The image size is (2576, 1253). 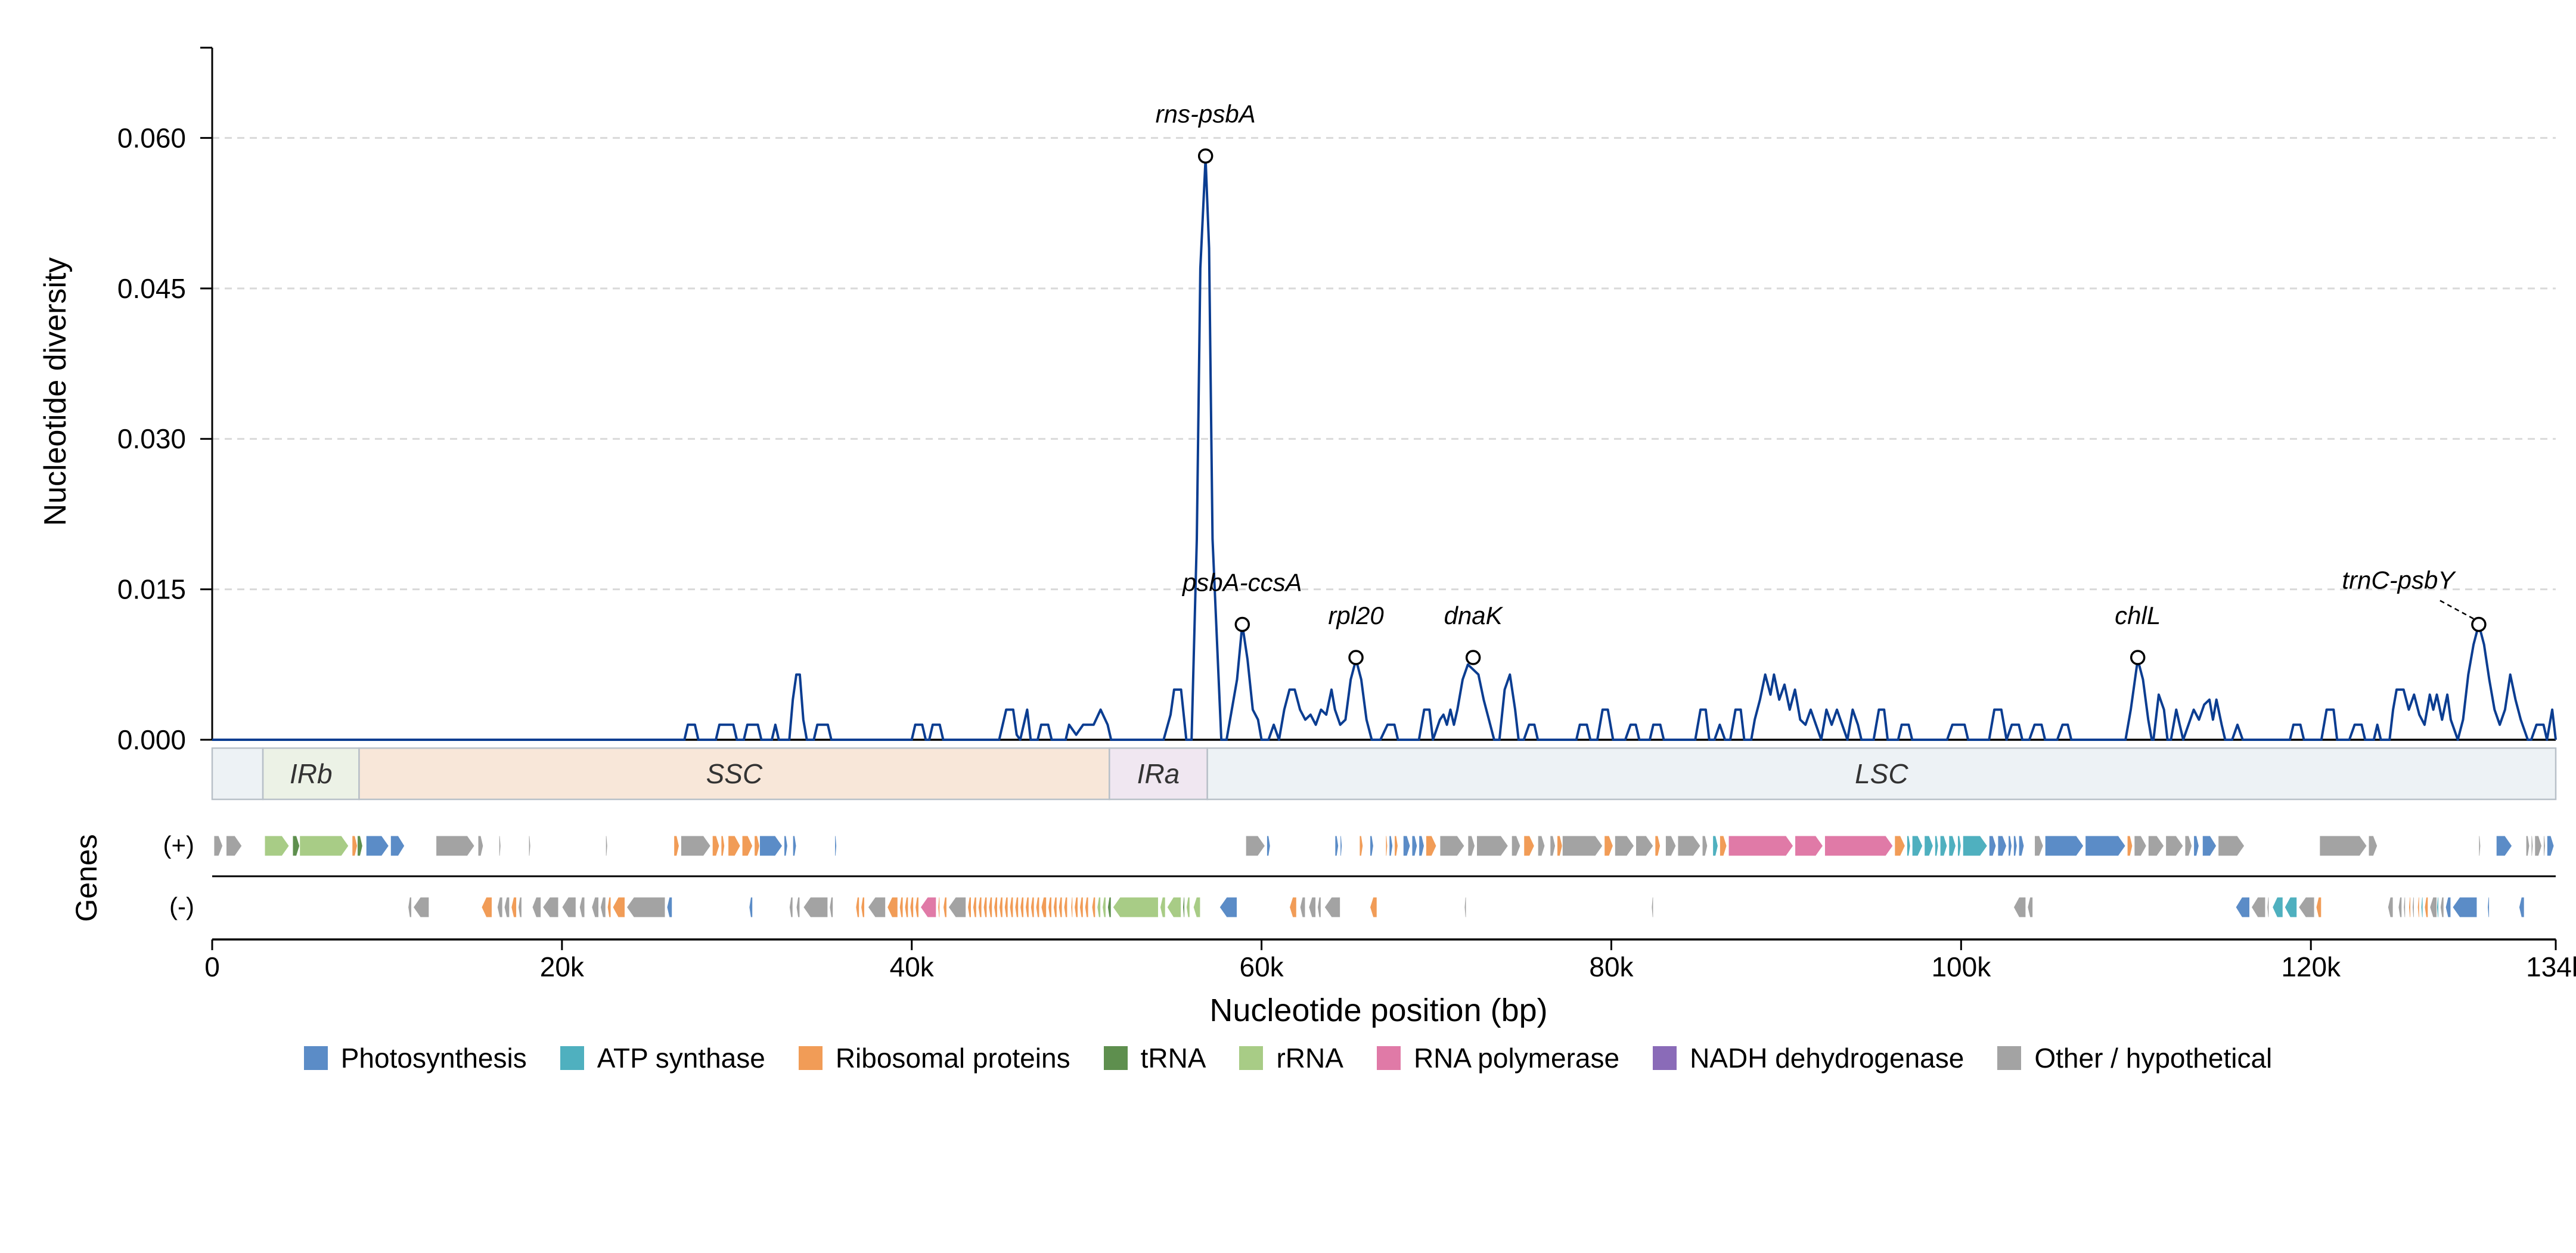 I want to click on y-tick-label: 0.060, so click(x=152, y=137).